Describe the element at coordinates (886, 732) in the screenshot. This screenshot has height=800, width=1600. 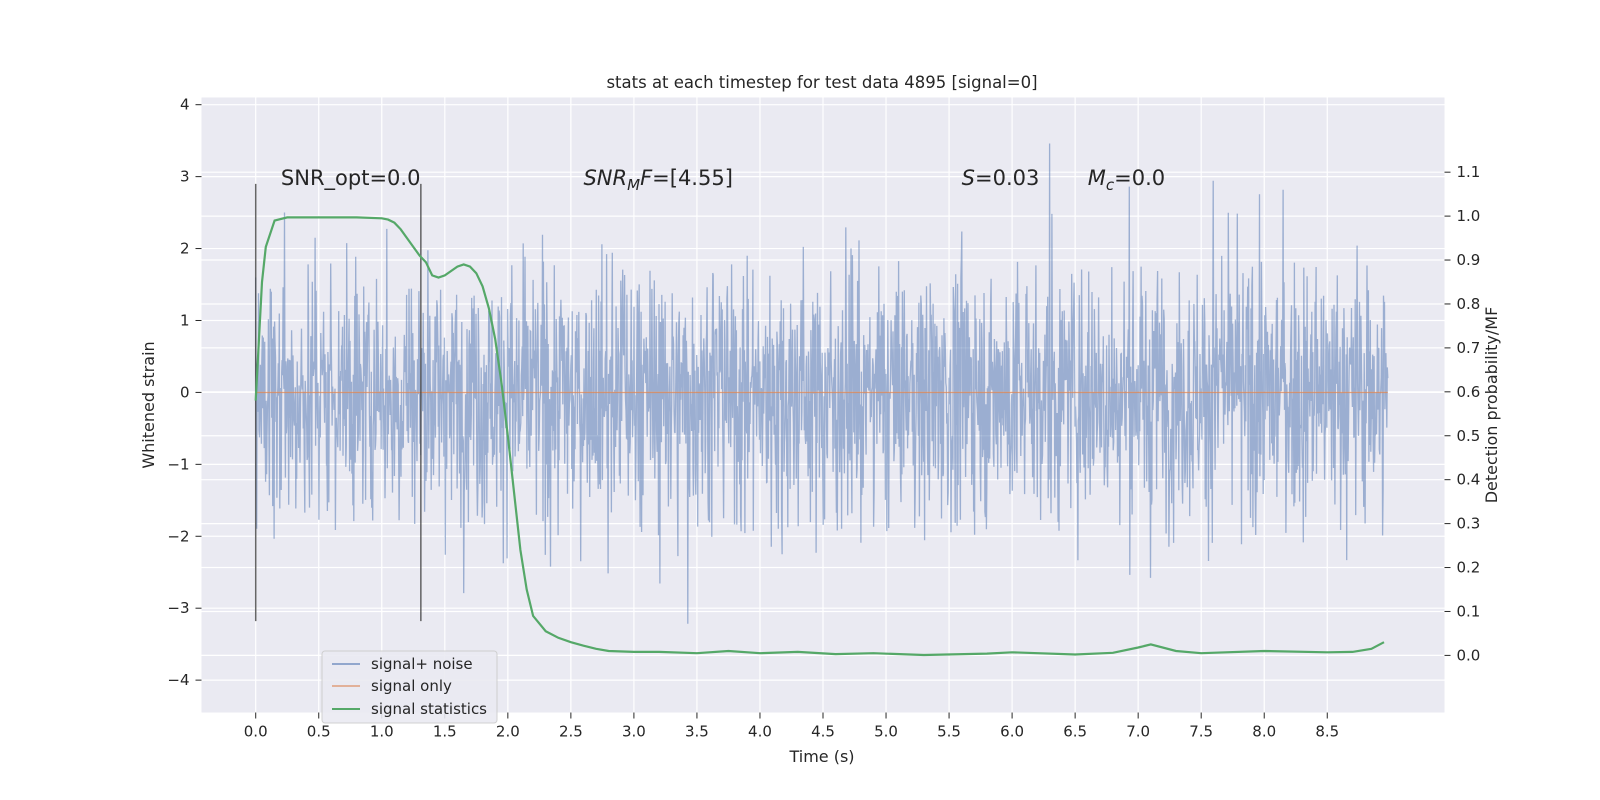
I see `x-tick-label: 5.0` at that location.